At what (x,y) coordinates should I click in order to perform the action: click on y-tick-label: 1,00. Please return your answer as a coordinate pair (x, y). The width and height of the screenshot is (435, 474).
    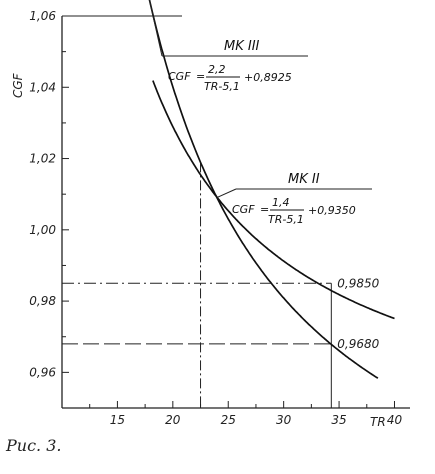
    Looking at the image, I should click on (42, 230).